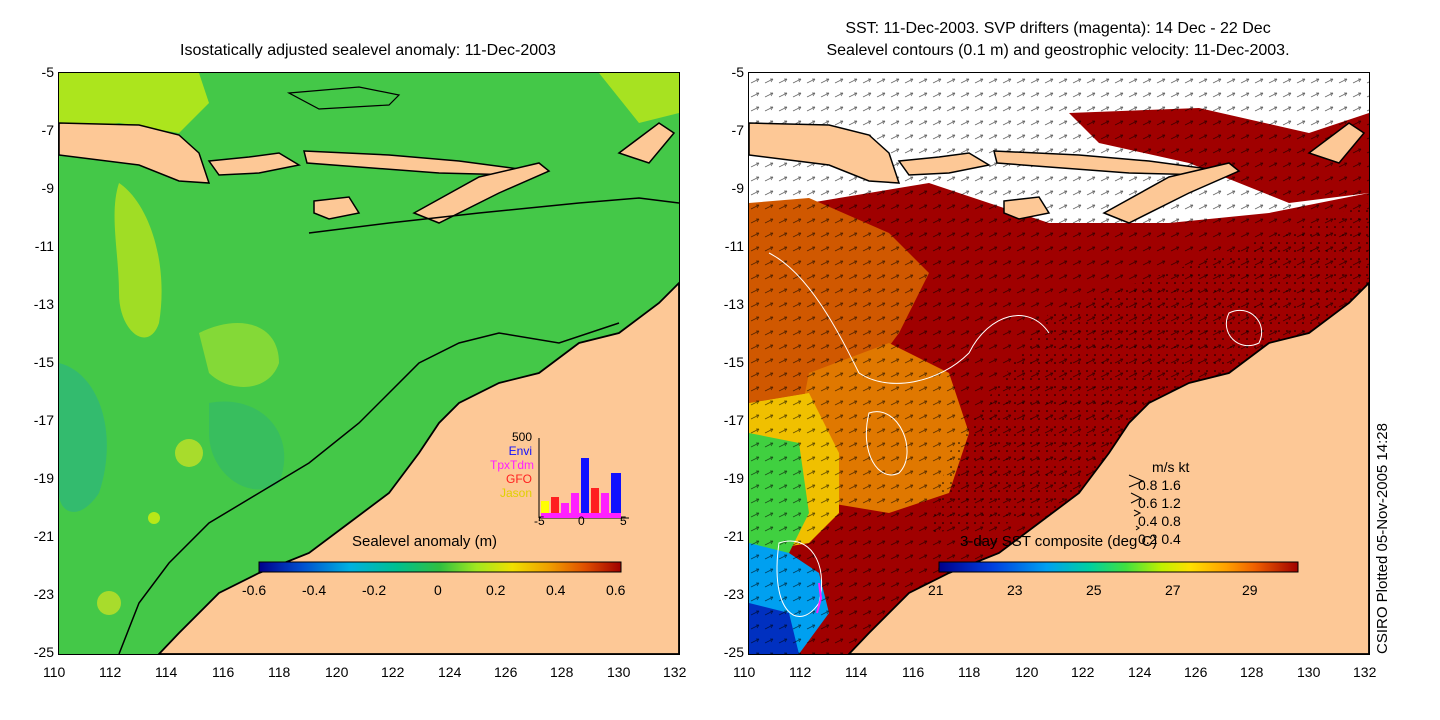 Image resolution: width=1440 pixels, height=720 pixels. Describe the element at coordinates (134, 103) in the screenshot. I see `anomaly-high-northwest` at that location.